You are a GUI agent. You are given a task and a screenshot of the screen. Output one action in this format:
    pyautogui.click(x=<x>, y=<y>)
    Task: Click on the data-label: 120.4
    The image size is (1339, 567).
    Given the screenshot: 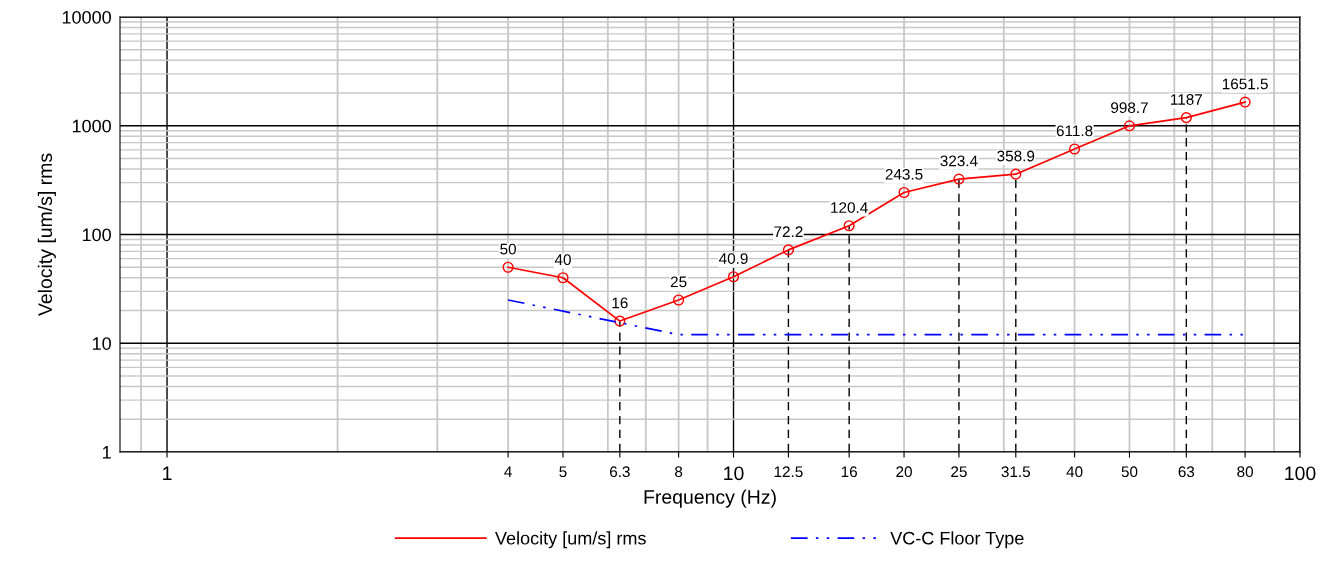 What is the action you would take?
    pyautogui.click(x=849, y=207)
    